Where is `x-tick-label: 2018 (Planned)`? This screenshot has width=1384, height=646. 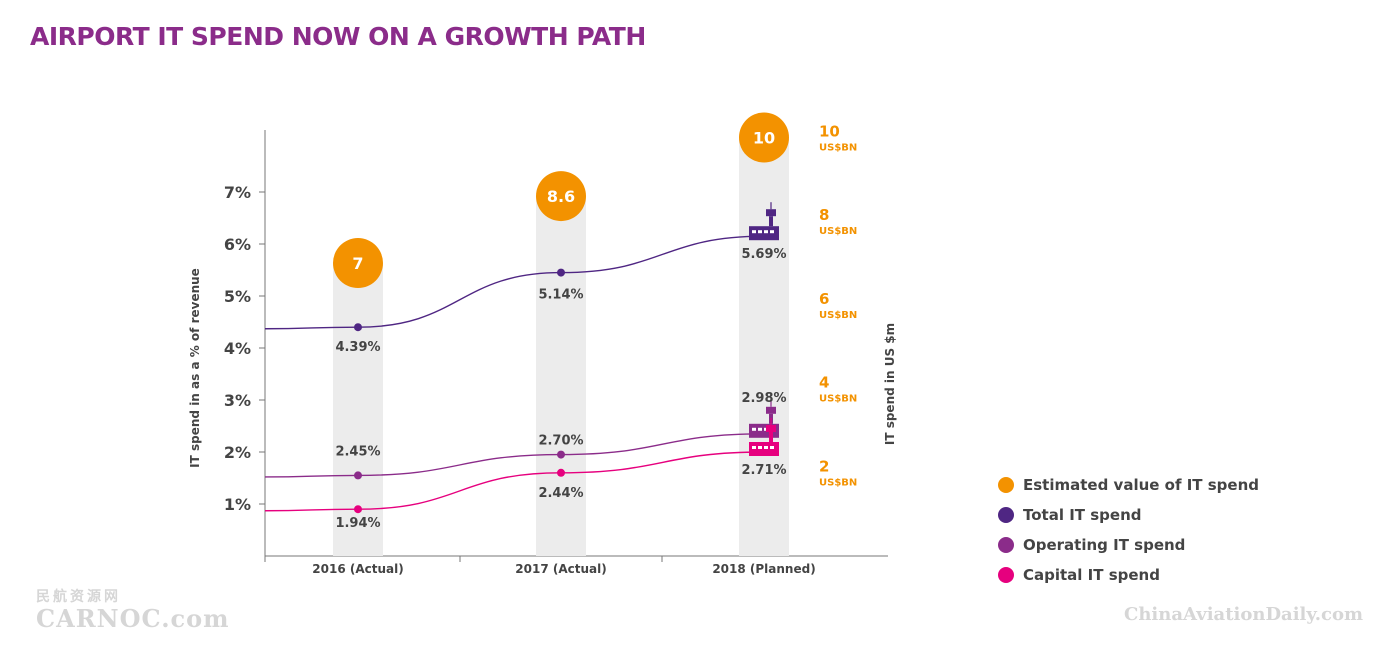 x-tick-label: 2018 (Planned) is located at coordinates (763, 569).